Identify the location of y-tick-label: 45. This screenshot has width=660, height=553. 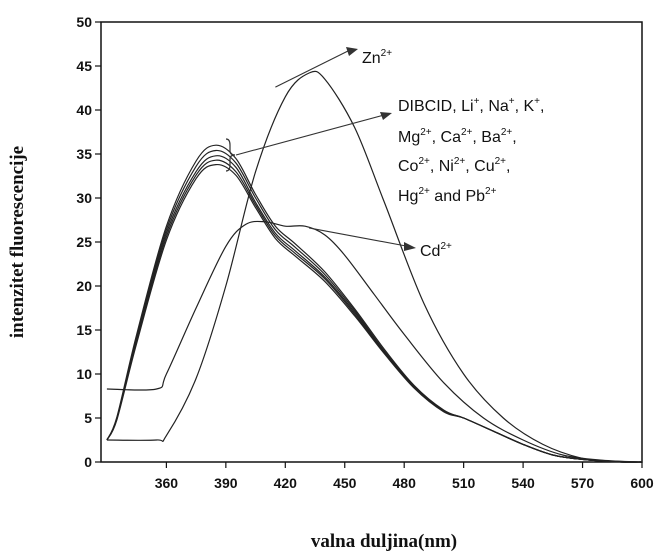
(84, 66).